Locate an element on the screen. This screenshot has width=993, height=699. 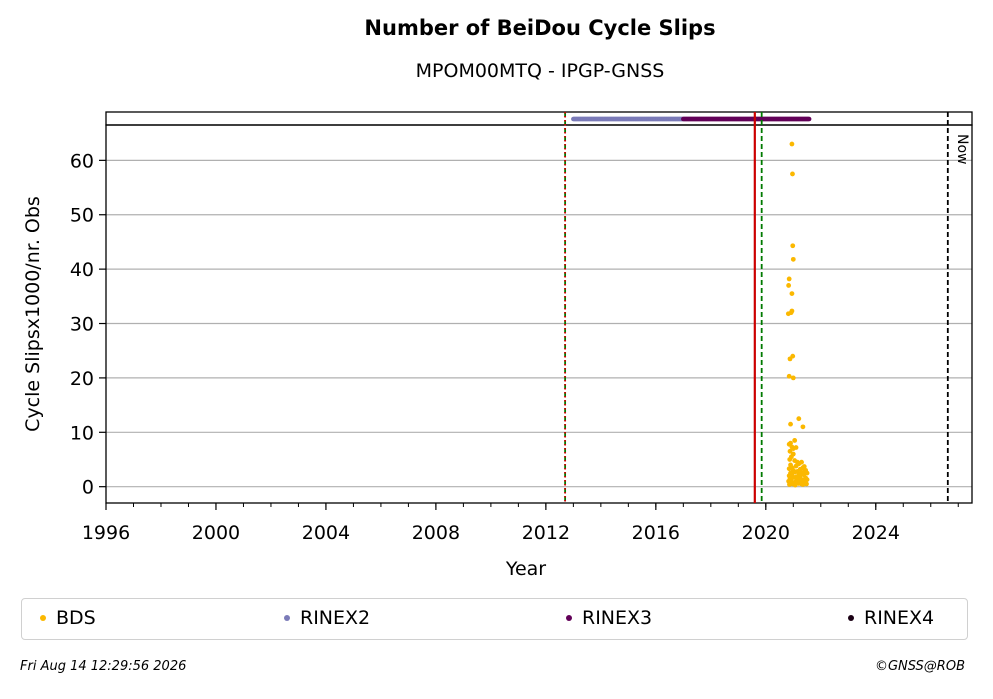
legend-label-bds: BDS is located at coordinates (76, 618).